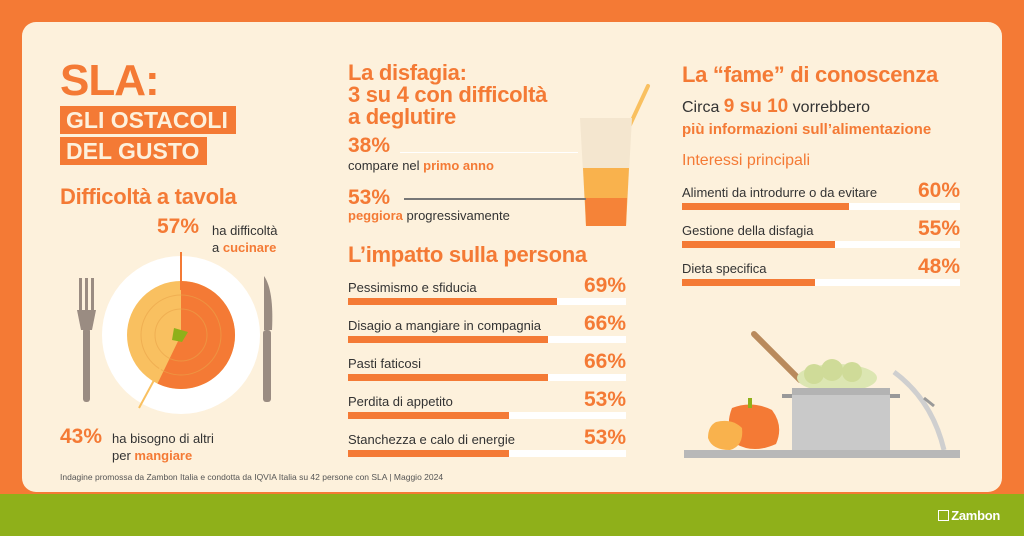  I want to click on stat-mangiare-bold: mangiare, so click(163, 455).